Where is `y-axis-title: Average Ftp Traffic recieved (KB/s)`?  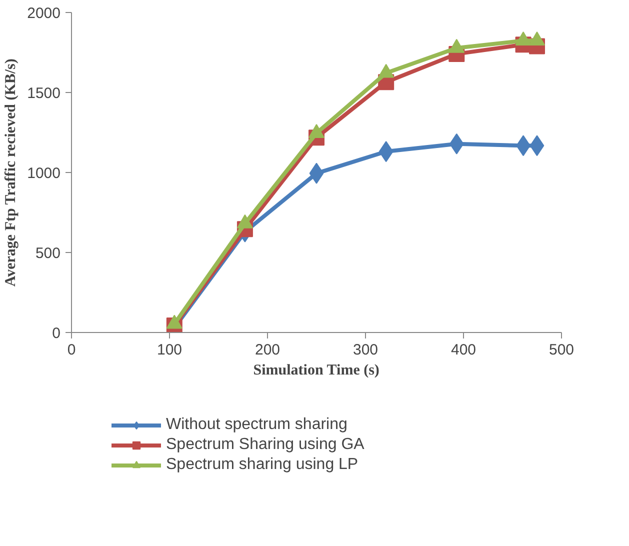
y-axis-title: Average Ftp Traffic recieved (KB/s) is located at coordinates (11, 172).